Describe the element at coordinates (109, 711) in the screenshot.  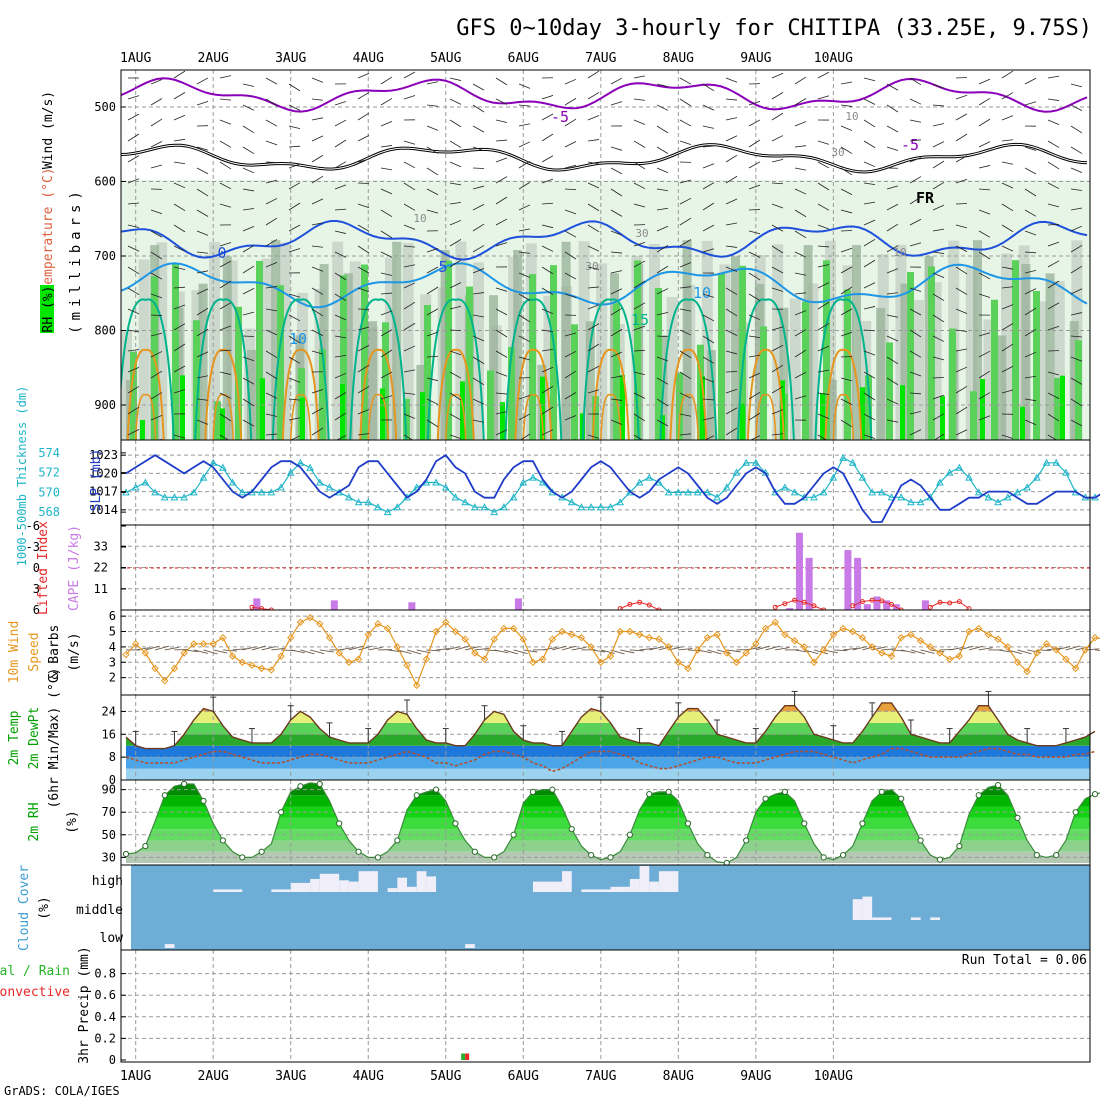
I see `temp2m-tick: 24` at that location.